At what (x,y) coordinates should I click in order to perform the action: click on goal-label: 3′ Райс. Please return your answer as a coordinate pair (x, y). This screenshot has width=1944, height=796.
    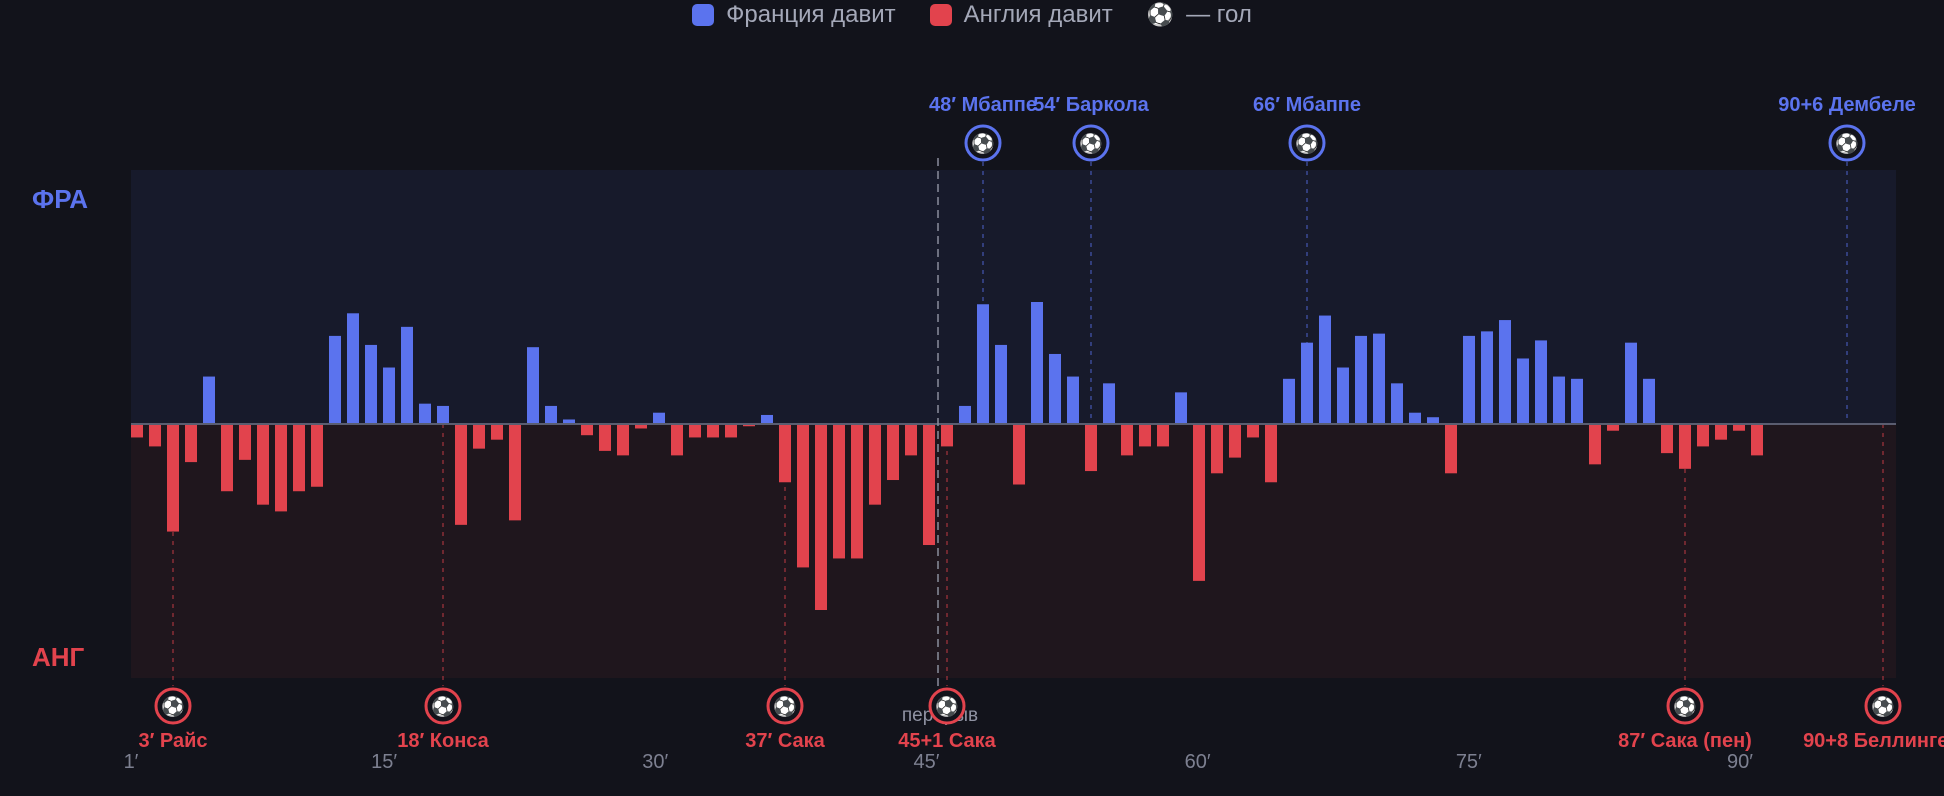
    Looking at the image, I should click on (172, 741).